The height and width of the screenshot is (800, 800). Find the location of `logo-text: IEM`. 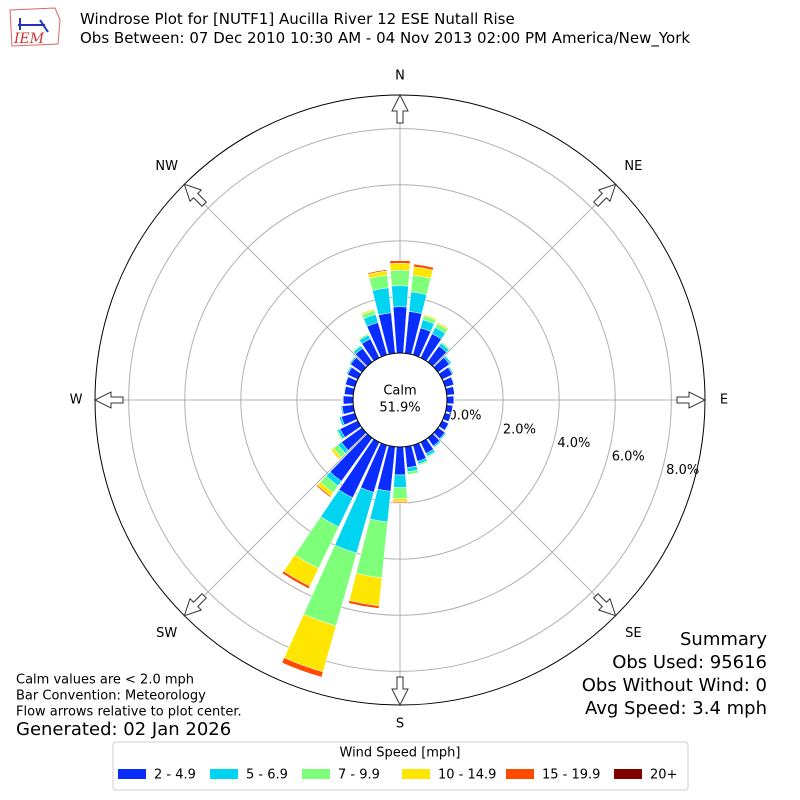

logo-text: IEM is located at coordinates (29, 39).